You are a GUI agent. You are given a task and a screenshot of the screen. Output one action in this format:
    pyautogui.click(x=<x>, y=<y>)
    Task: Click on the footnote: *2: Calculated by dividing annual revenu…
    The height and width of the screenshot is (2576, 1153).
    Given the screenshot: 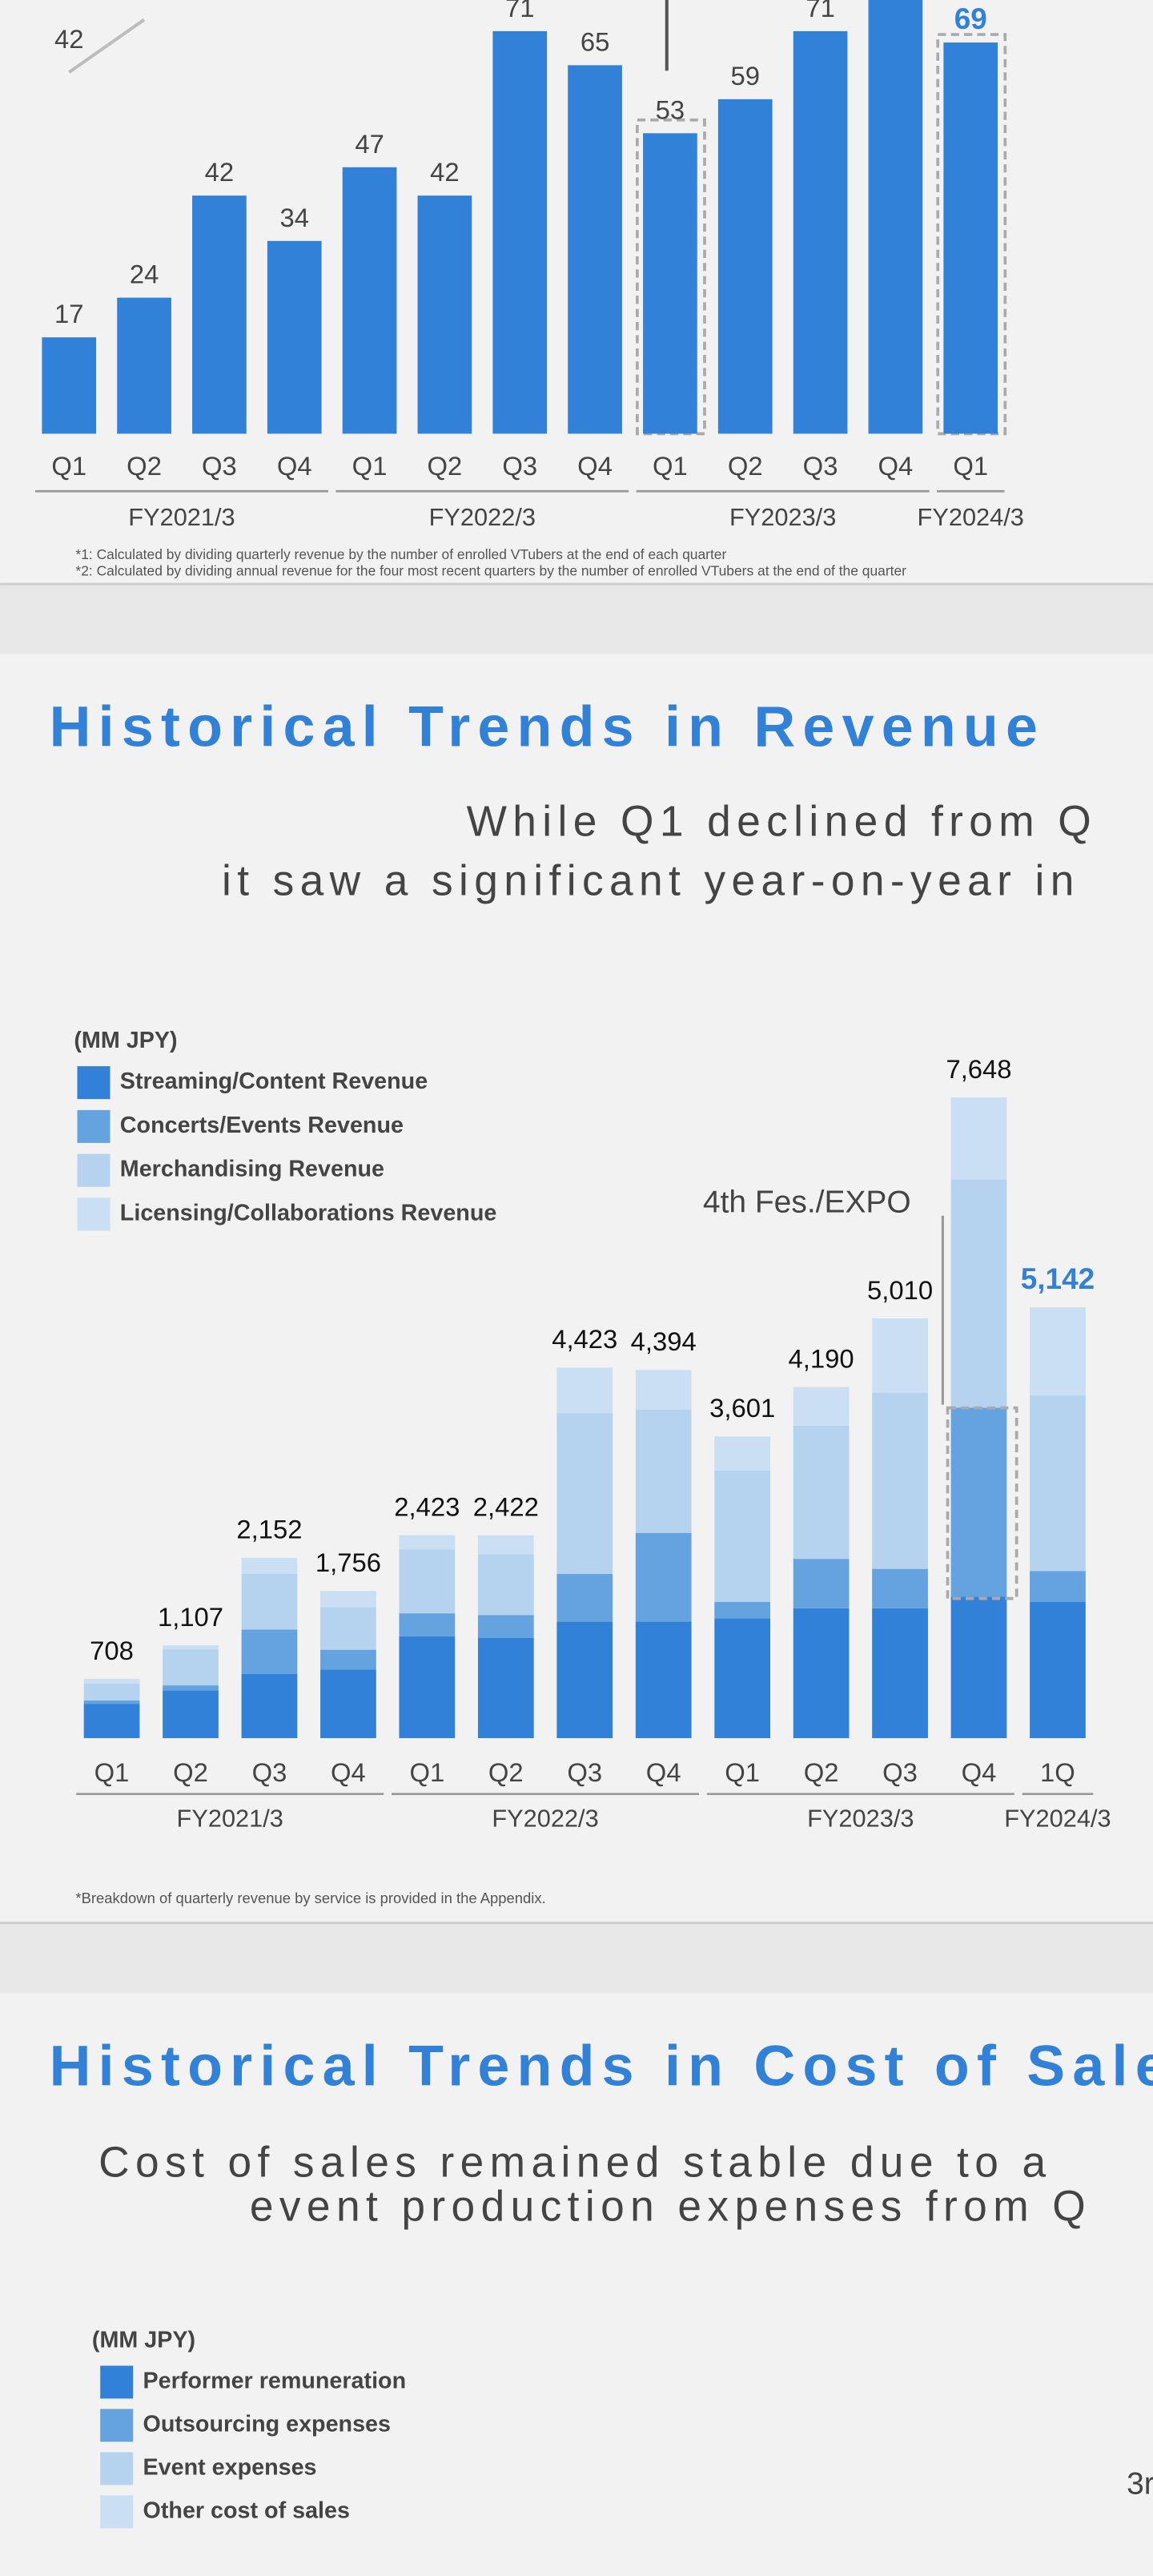 What is the action you would take?
    pyautogui.click(x=491, y=570)
    